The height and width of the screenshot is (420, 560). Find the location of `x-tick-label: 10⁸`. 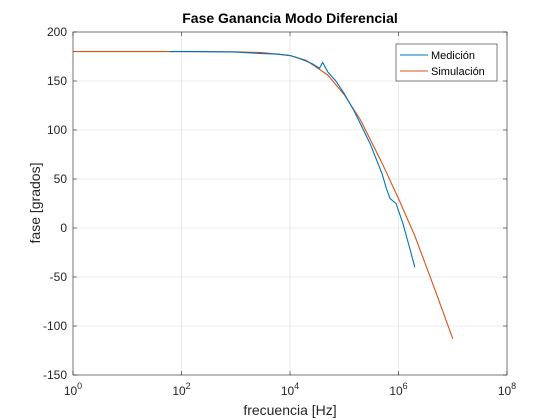

x-tick-label: 10⁸ is located at coordinates (507, 389).